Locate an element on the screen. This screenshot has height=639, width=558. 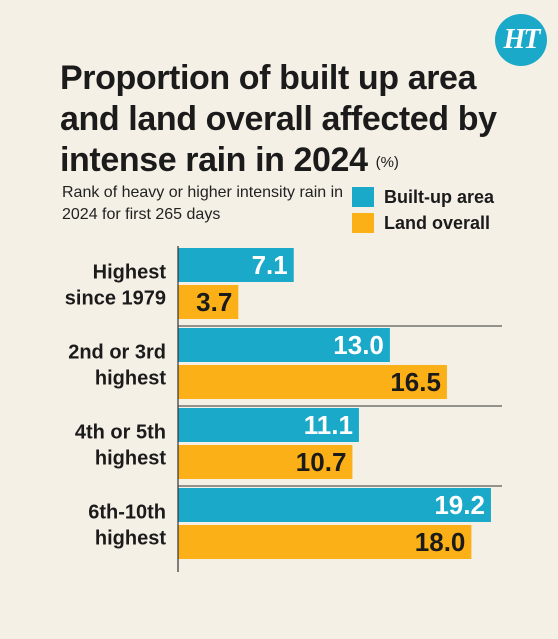
legend-swatch-land-overall is located at coordinates (363, 223).